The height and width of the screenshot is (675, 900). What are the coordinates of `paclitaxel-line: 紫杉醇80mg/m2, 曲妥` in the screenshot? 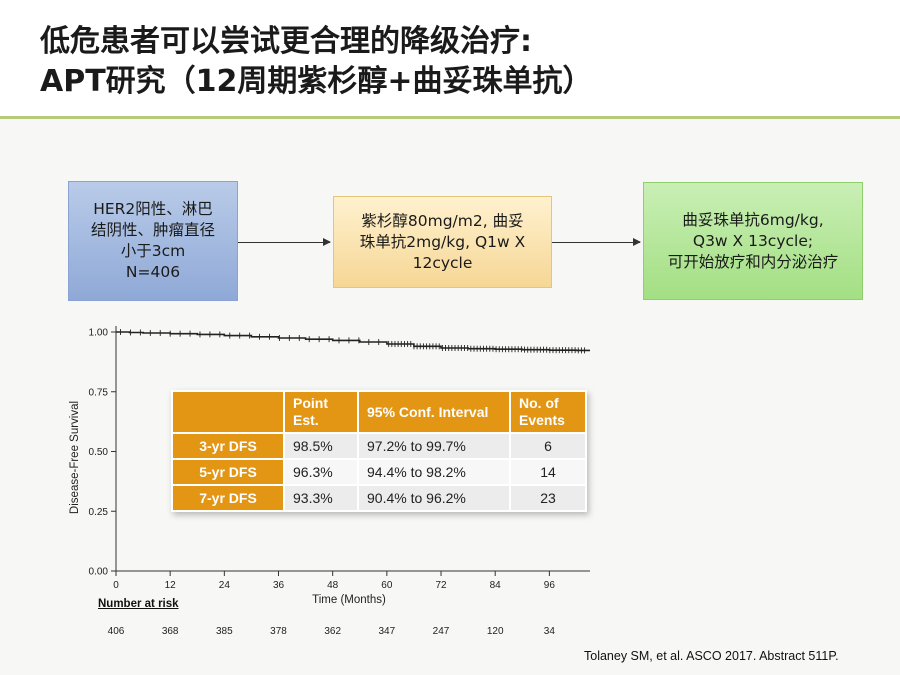 It's located at (442, 220).